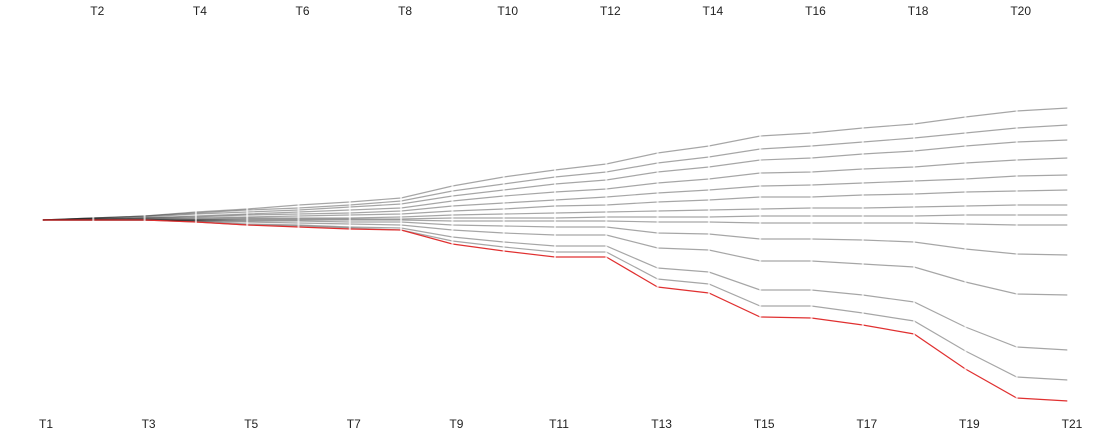 The height and width of the screenshot is (437, 1104). What do you see at coordinates (610, 11) in the screenshot?
I see `axis-label: T12` at bounding box center [610, 11].